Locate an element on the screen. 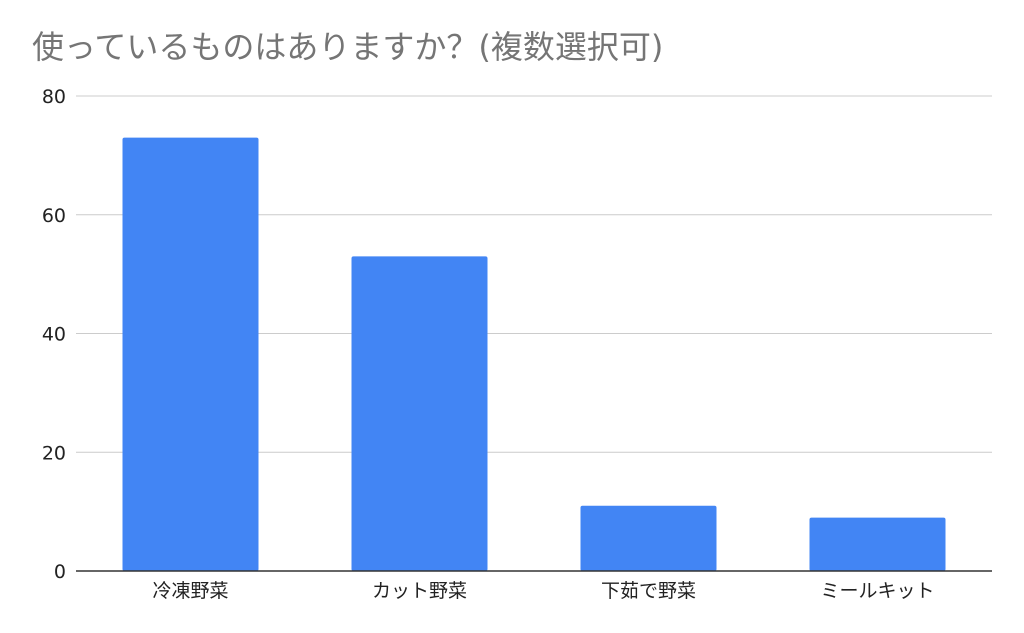 The image size is (1024, 633). y-tick-label: 60 is located at coordinates (54, 216).